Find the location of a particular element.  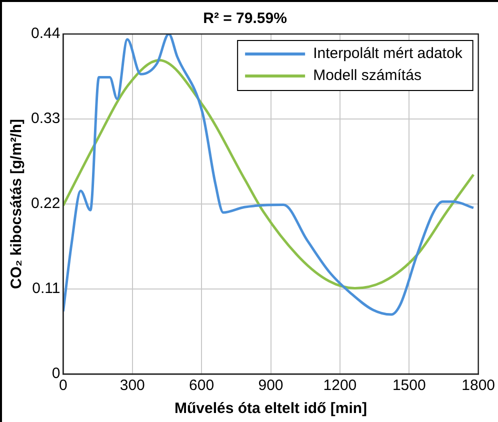

x-axis-title: Művelés óta eltelt idő [min] is located at coordinates (271, 409).